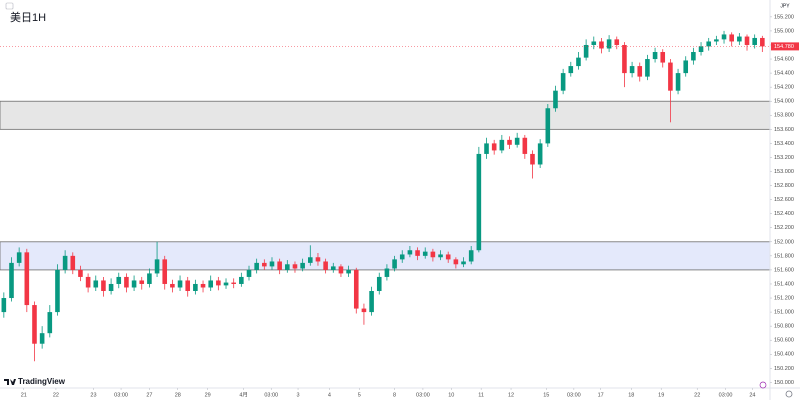  What do you see at coordinates (784, 298) in the screenshot?
I see `y-tick-label: 151.200` at bounding box center [784, 298].